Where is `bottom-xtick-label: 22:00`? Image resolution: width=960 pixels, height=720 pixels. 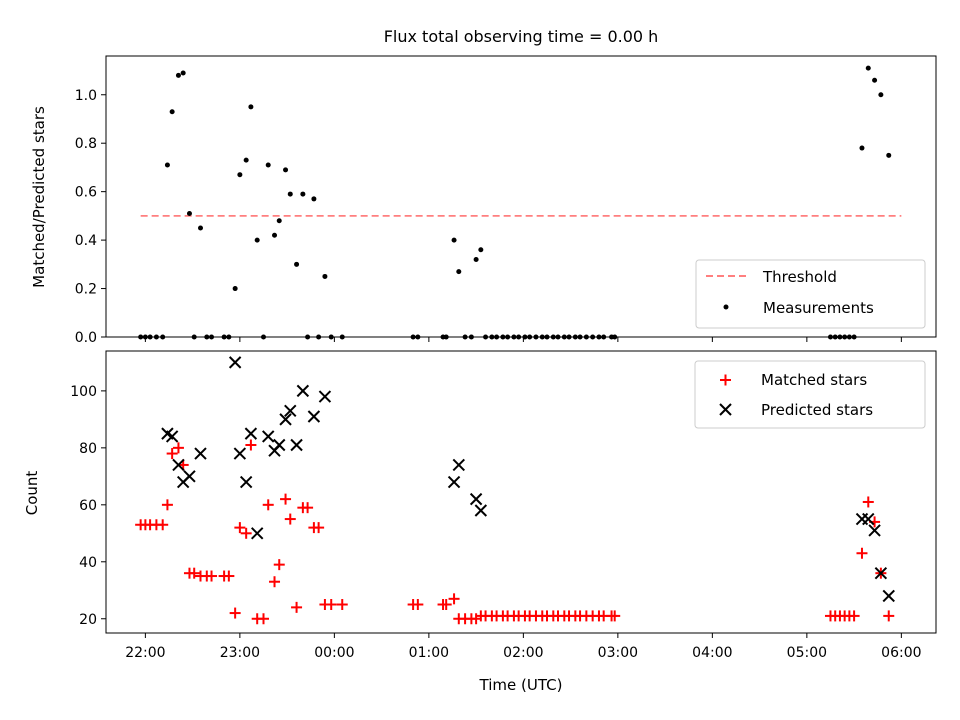 bottom-xtick-label: 22:00 is located at coordinates (145, 653).